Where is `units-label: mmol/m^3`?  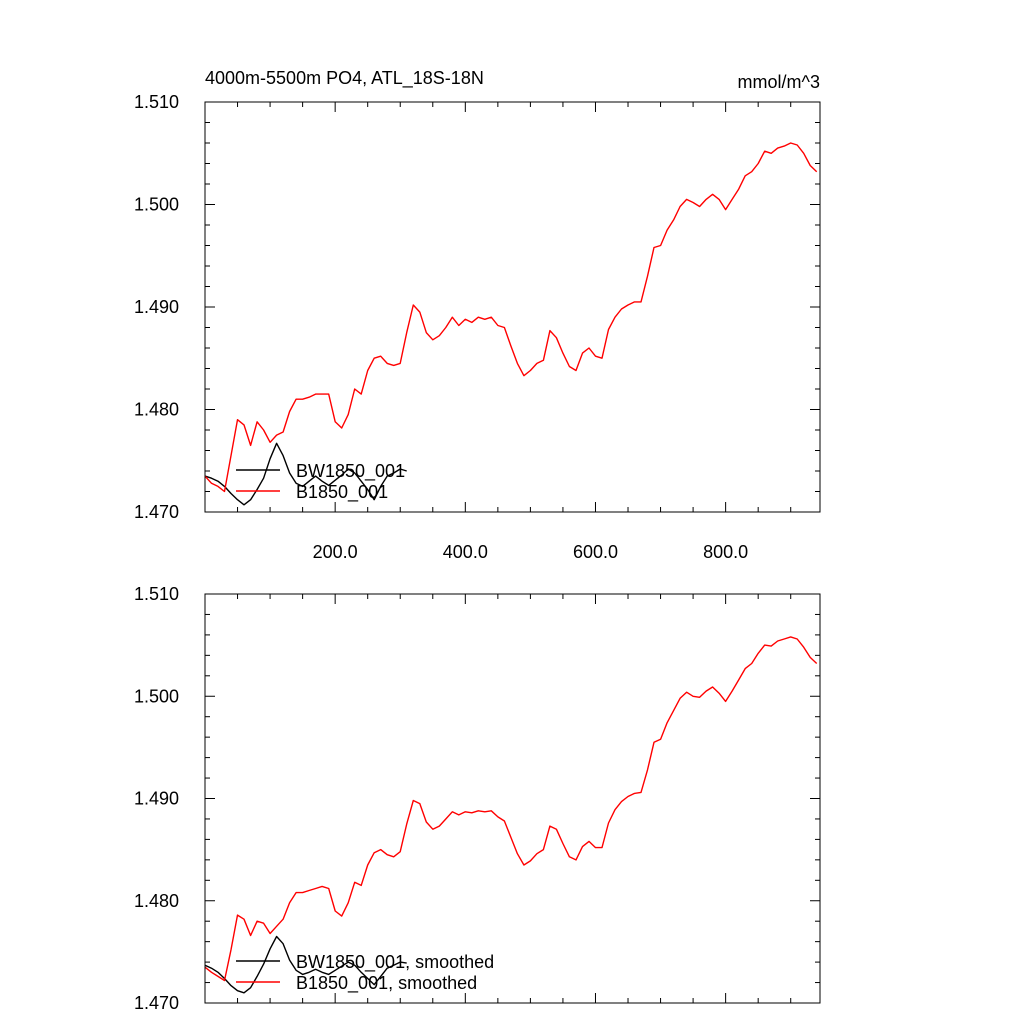
units-label: mmol/m^3 is located at coordinates (779, 82).